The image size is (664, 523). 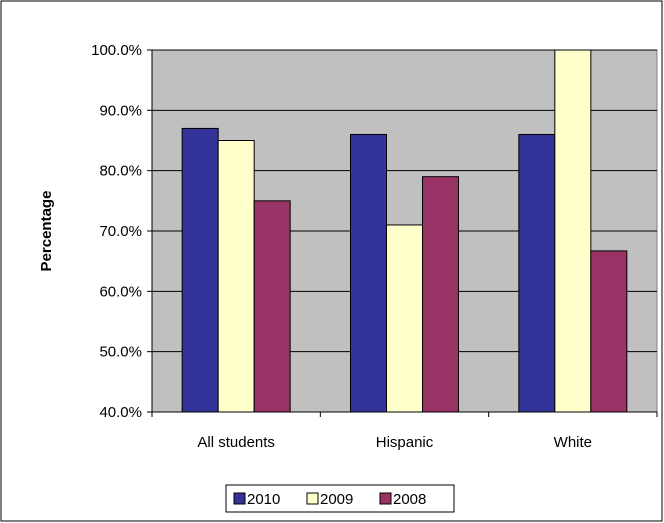 I want to click on bar-2010-white, so click(x=537, y=273).